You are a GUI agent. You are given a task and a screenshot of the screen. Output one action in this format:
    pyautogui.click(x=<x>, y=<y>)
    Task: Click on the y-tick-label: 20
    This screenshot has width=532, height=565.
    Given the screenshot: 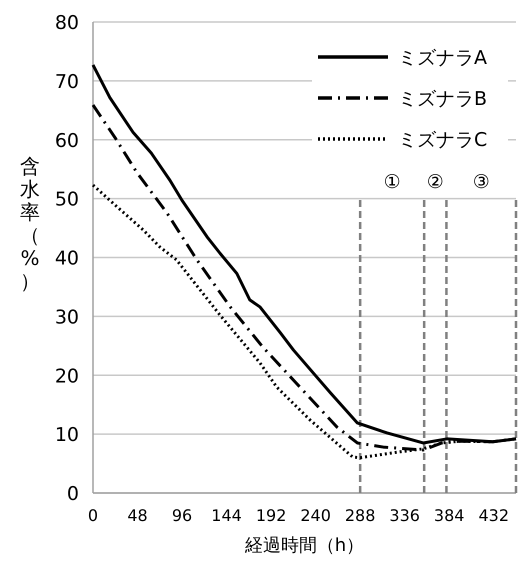 What is the action you would take?
    pyautogui.click(x=66, y=376)
    